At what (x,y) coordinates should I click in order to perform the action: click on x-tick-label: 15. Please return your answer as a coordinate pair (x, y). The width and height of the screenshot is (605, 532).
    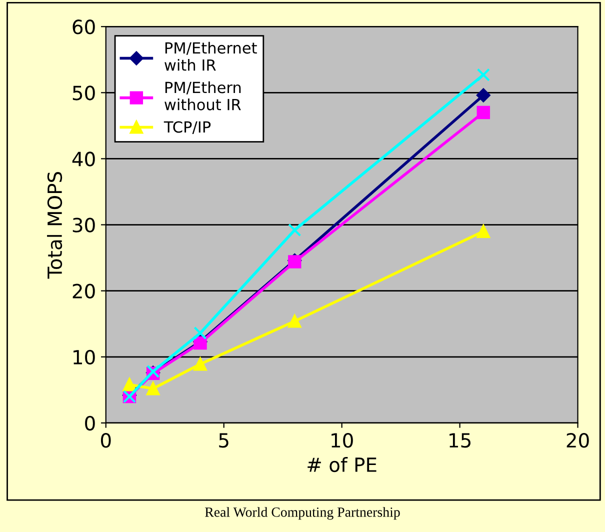
    Looking at the image, I should click on (460, 440).